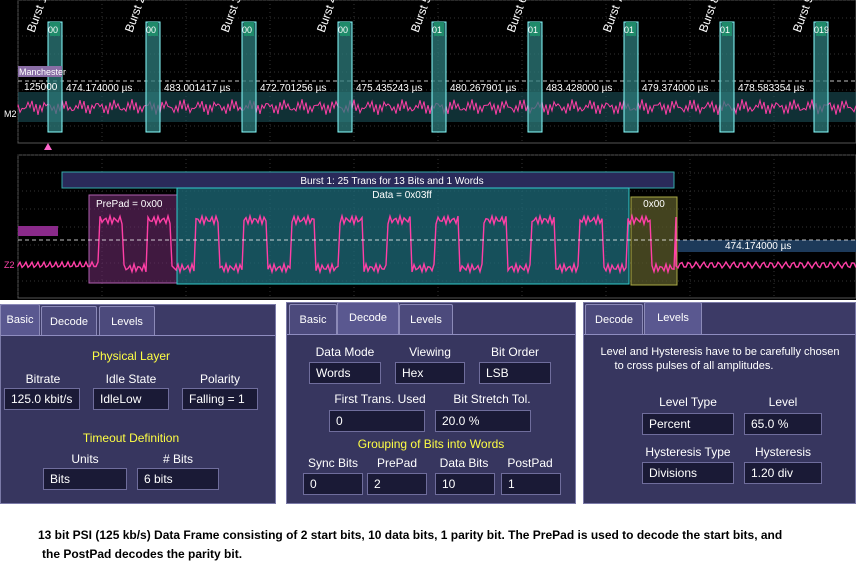  I want to click on level-field: 65.0 %, so click(783, 424).